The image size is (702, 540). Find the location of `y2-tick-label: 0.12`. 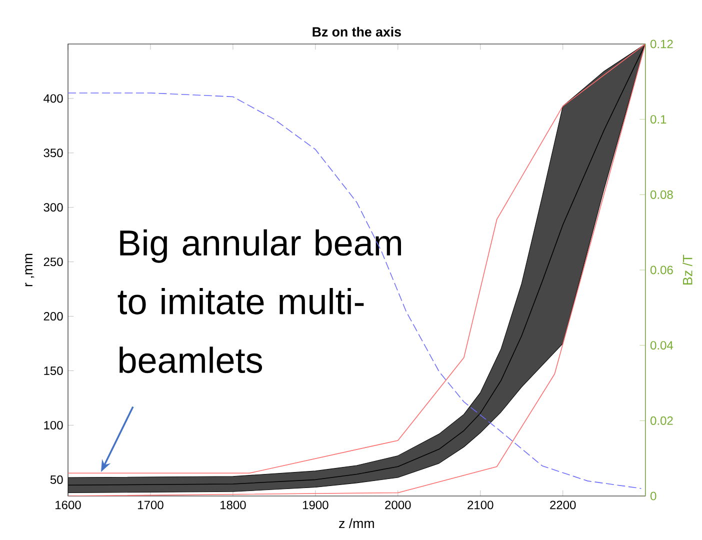

y2-tick-label: 0.12 is located at coordinates (661, 44).